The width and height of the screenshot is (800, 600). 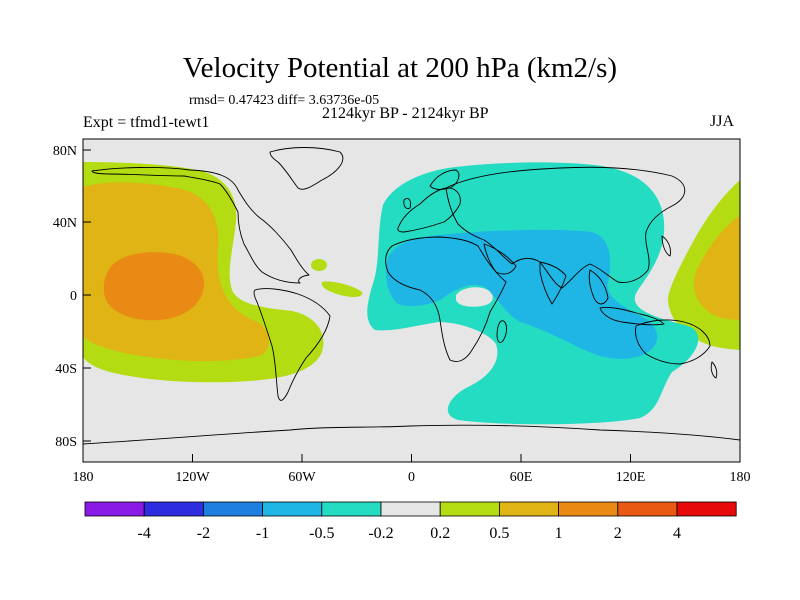 What do you see at coordinates (722, 121) in the screenshot?
I see `season-label: JJA` at bounding box center [722, 121].